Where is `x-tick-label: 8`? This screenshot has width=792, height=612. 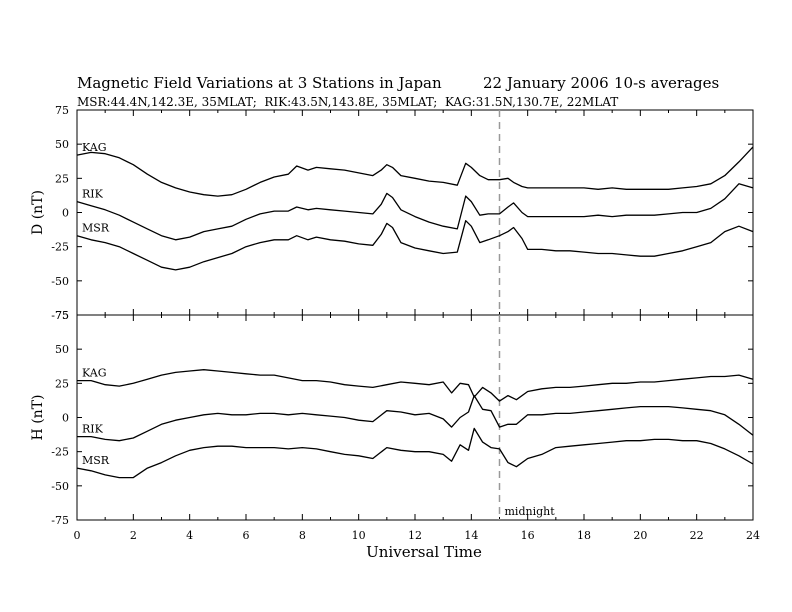 x-tick-label: 8 is located at coordinates (302, 535).